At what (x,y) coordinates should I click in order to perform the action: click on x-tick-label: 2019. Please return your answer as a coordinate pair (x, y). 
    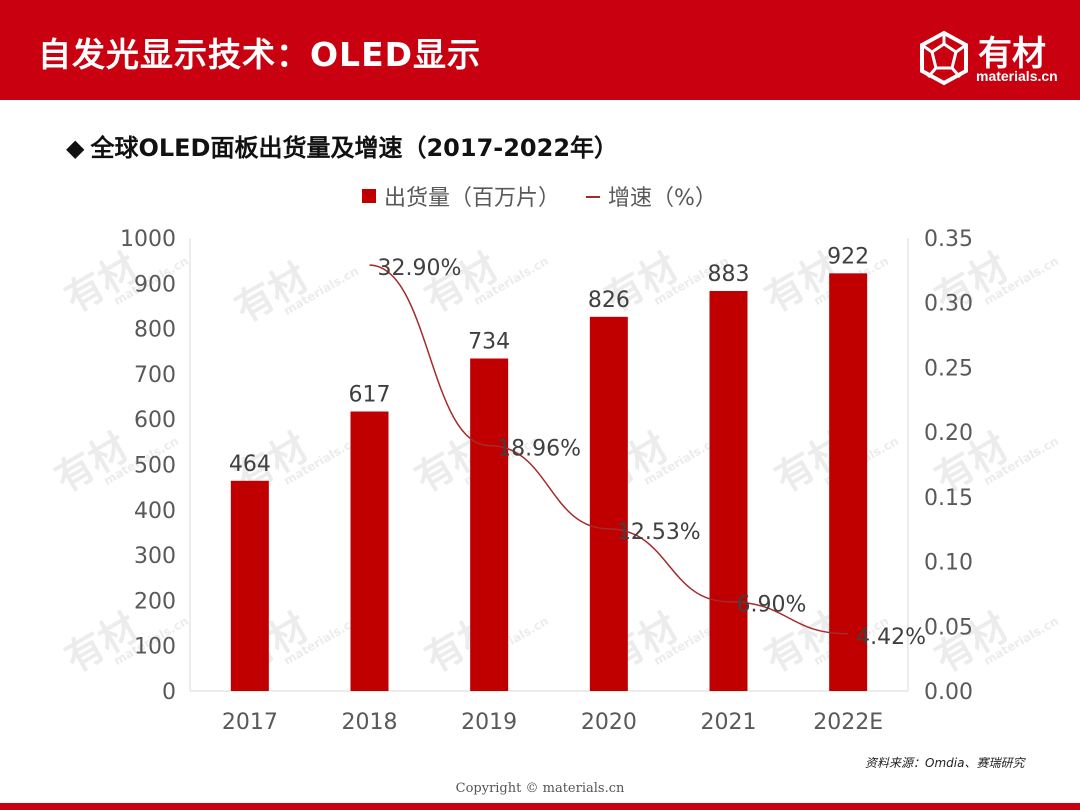
    Looking at the image, I should click on (489, 722).